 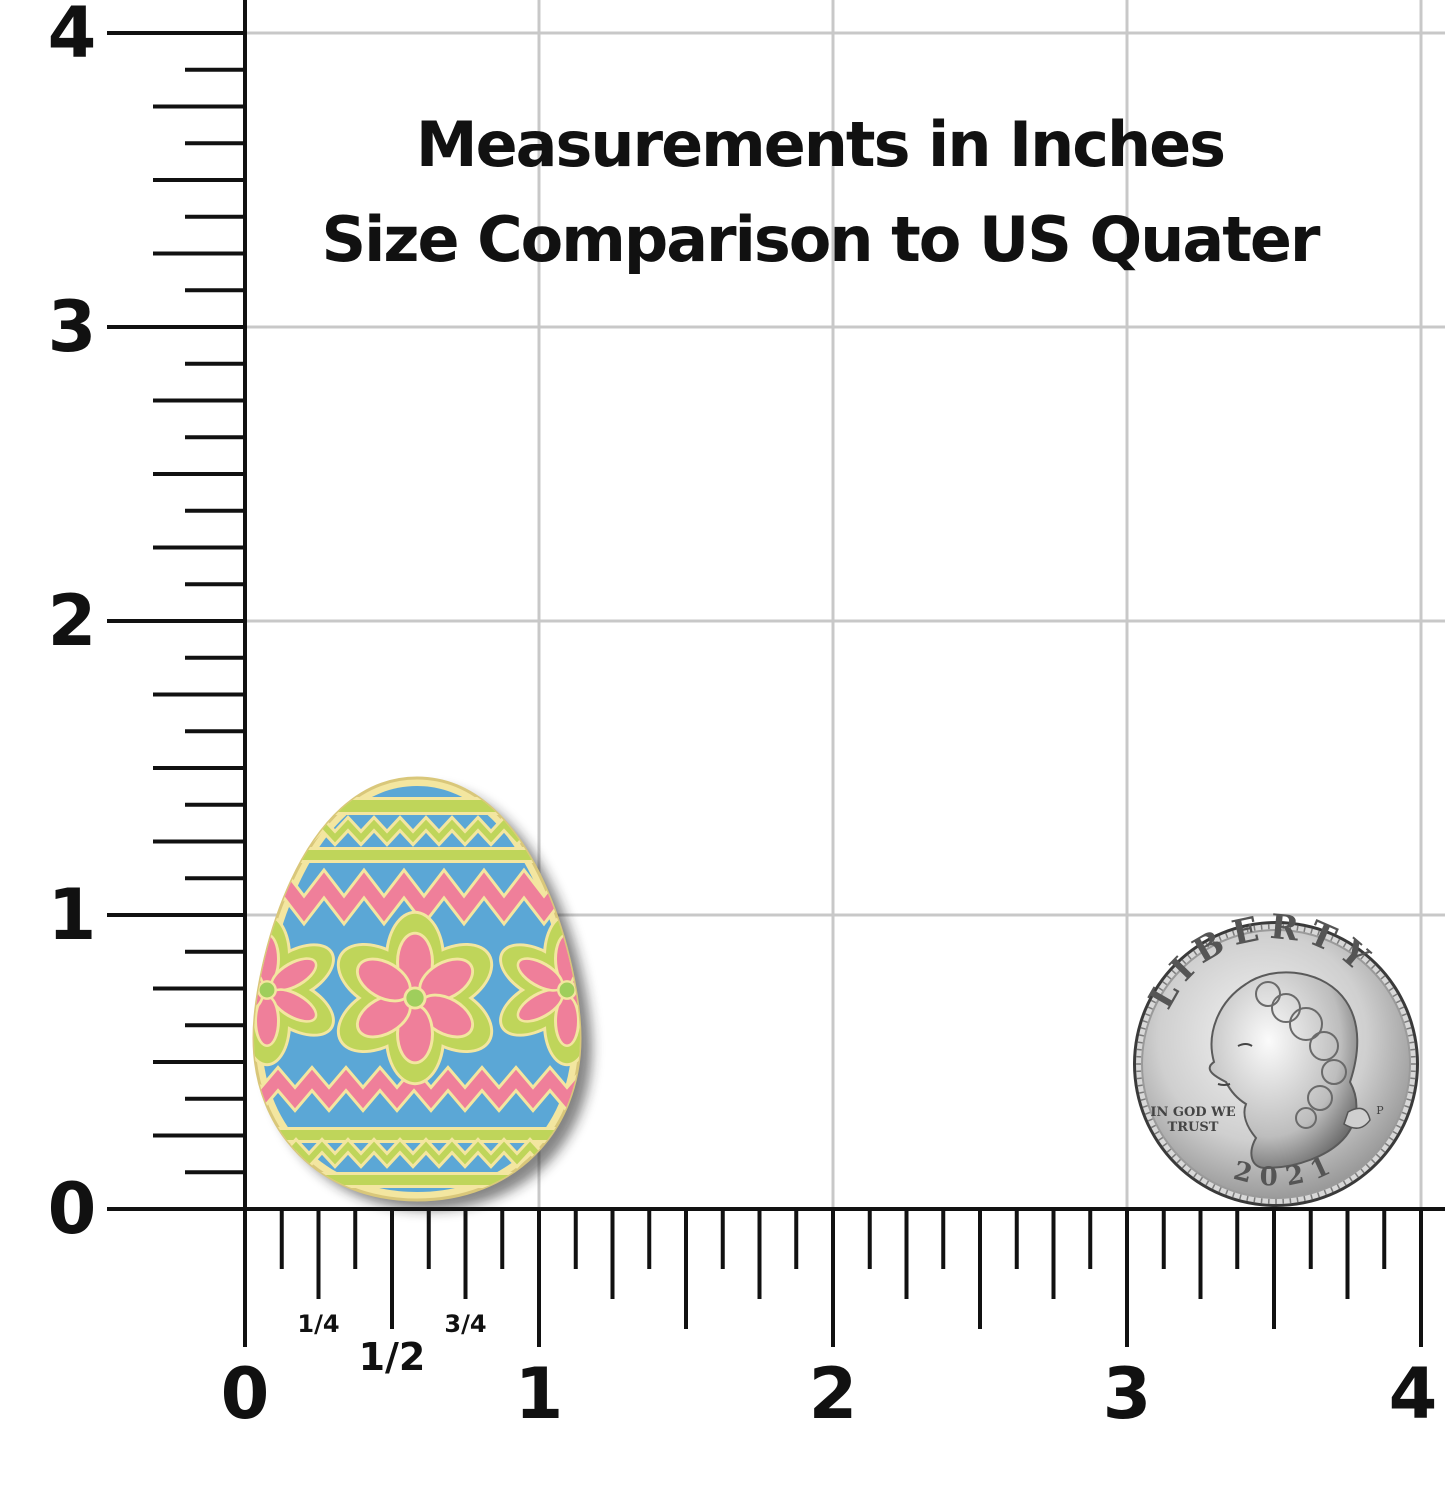 What do you see at coordinates (318, 1324) in the screenshot?
I see `fraction-label-1-4: 1/4` at bounding box center [318, 1324].